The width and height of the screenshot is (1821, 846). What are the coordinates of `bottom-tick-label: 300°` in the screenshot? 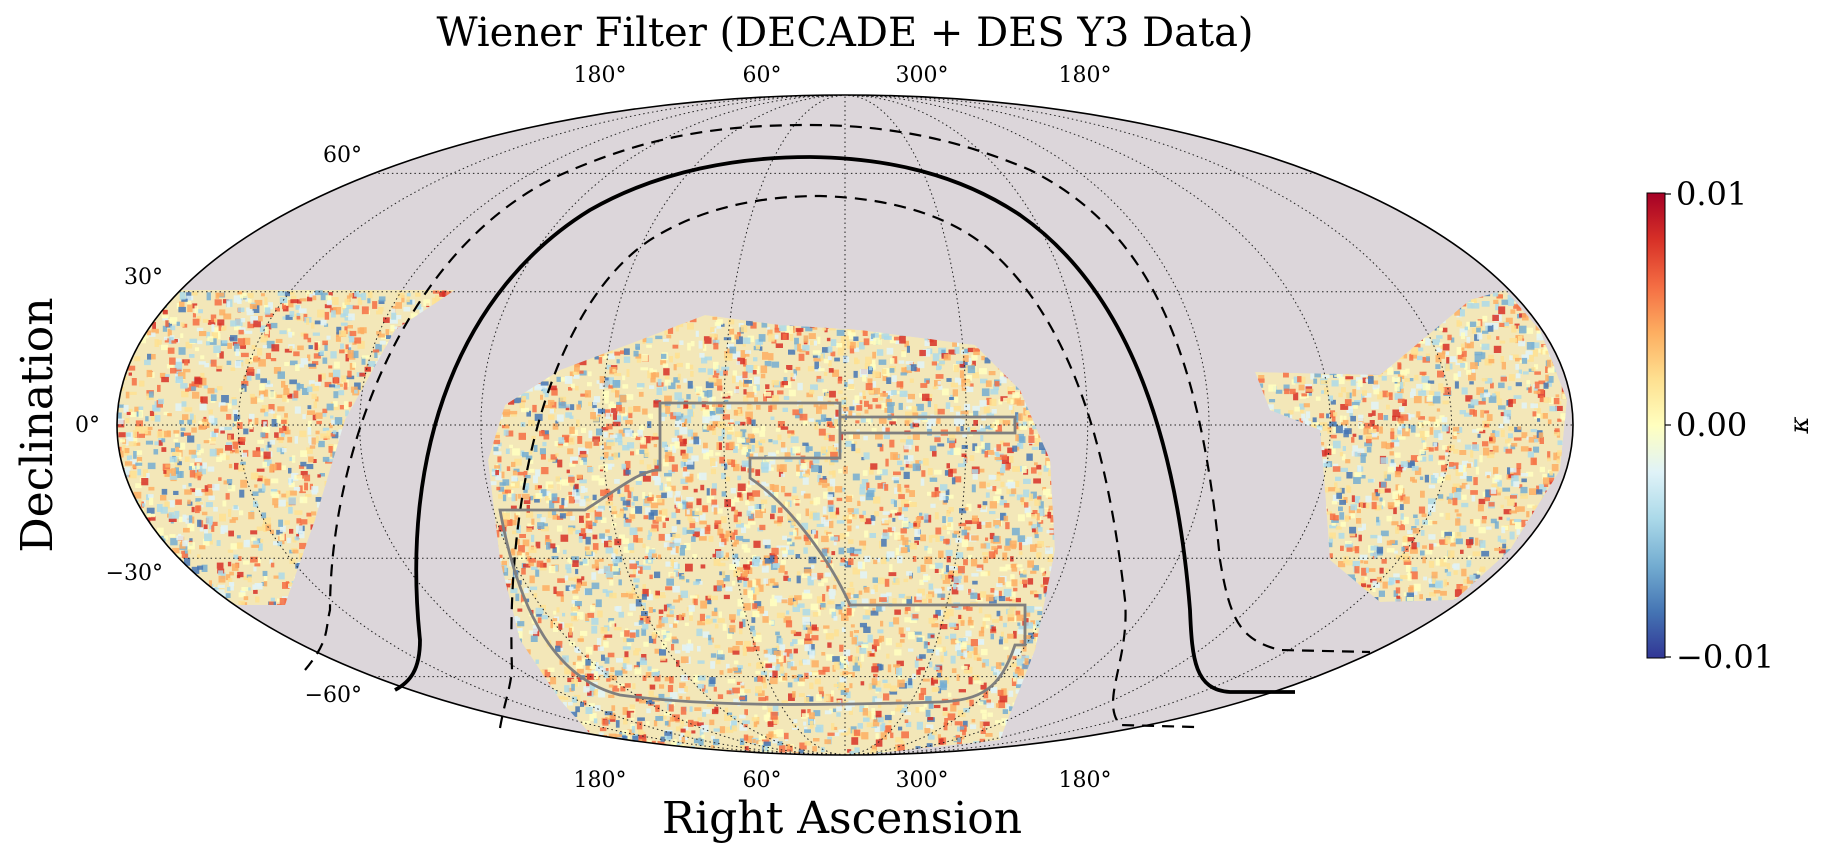 It's located at (922, 780).